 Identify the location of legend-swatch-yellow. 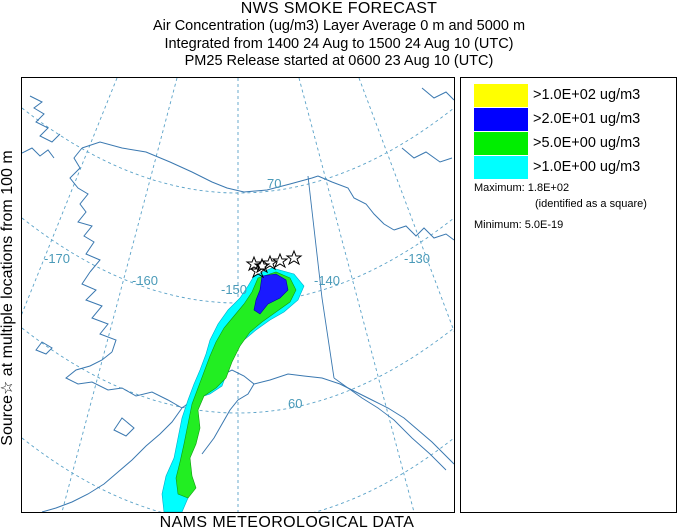
(501, 95).